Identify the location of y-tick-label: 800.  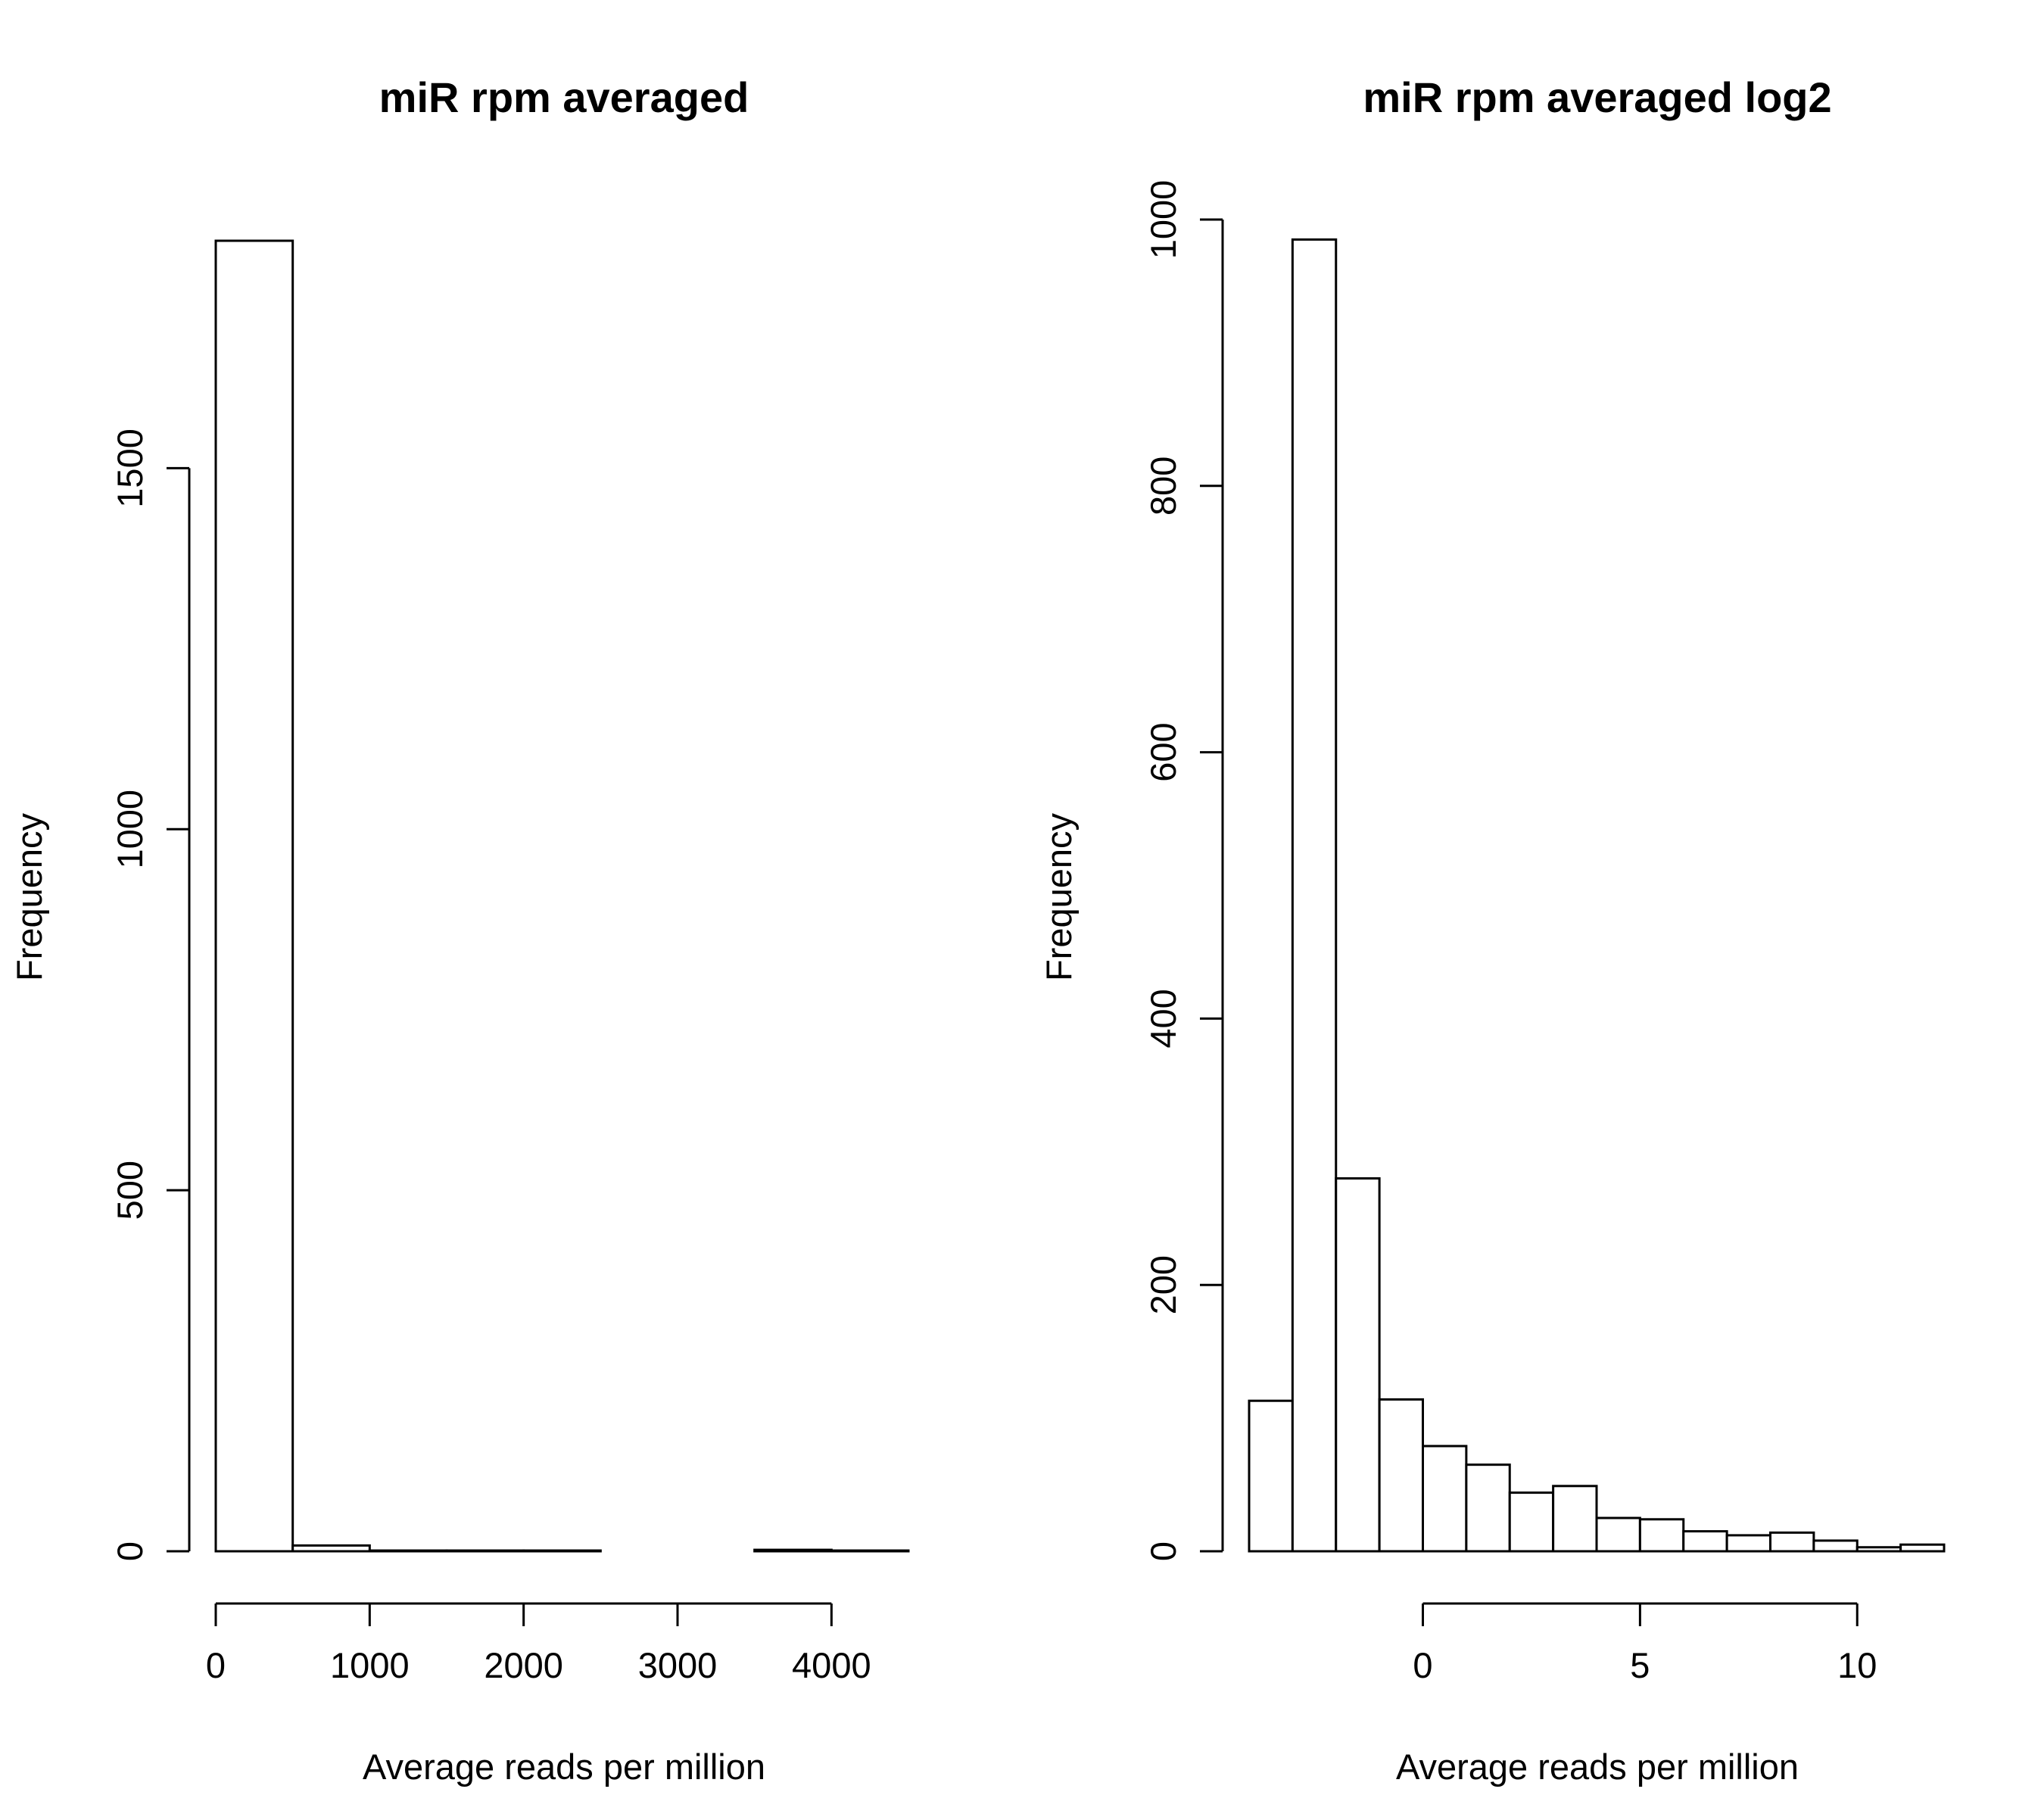
(1163, 486).